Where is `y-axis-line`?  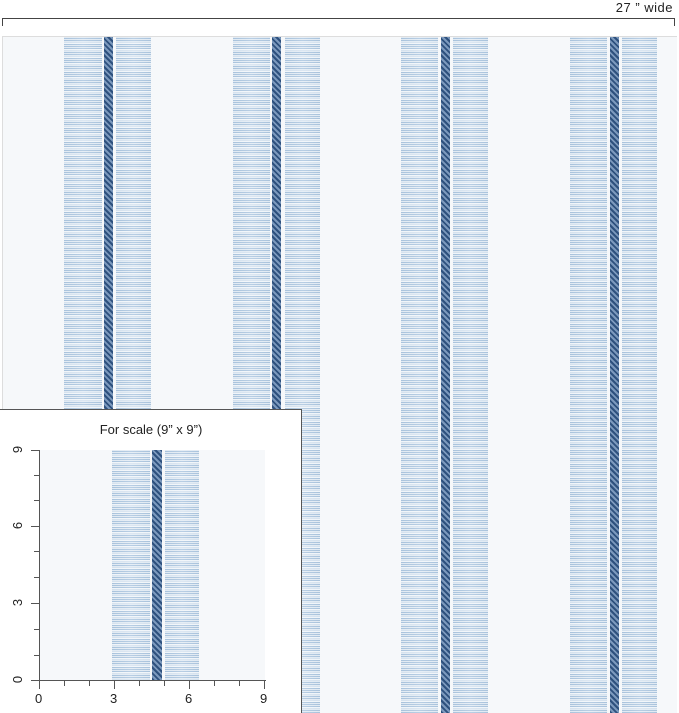 y-axis-line is located at coordinates (39, 565).